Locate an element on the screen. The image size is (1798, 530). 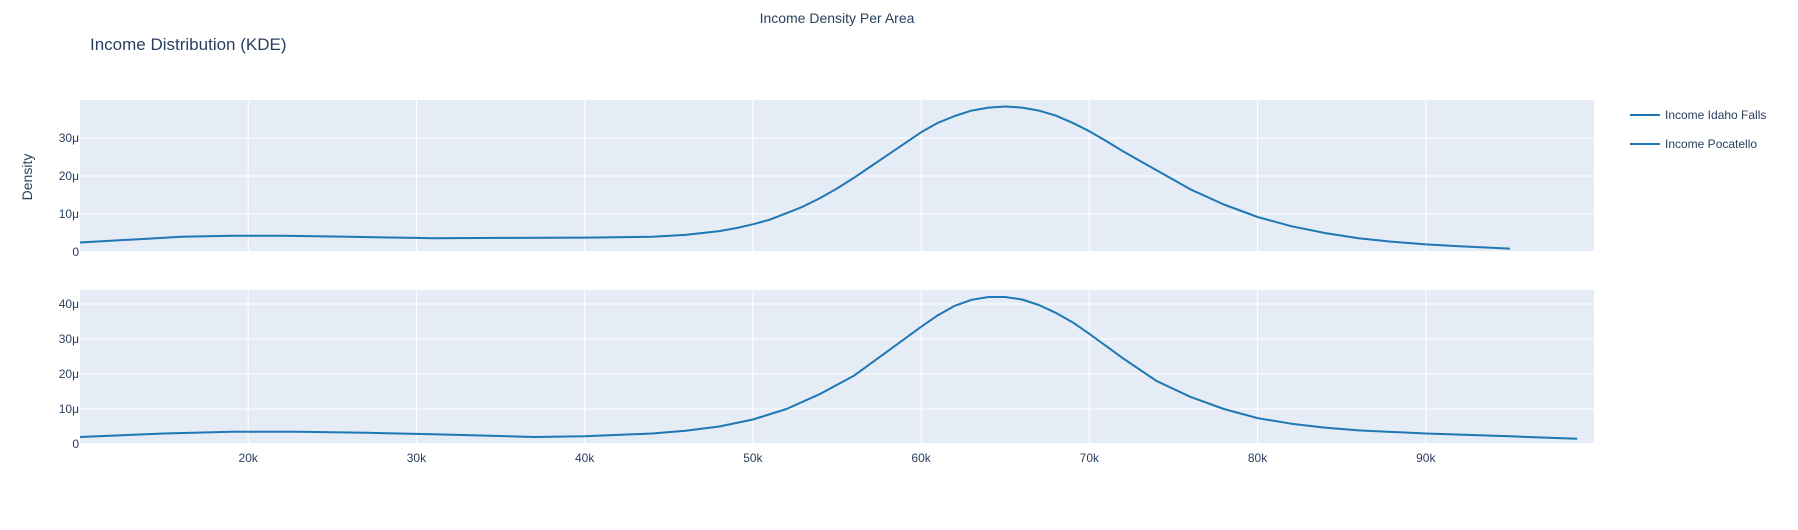
x-tick-label: 50k is located at coordinates (753, 458).